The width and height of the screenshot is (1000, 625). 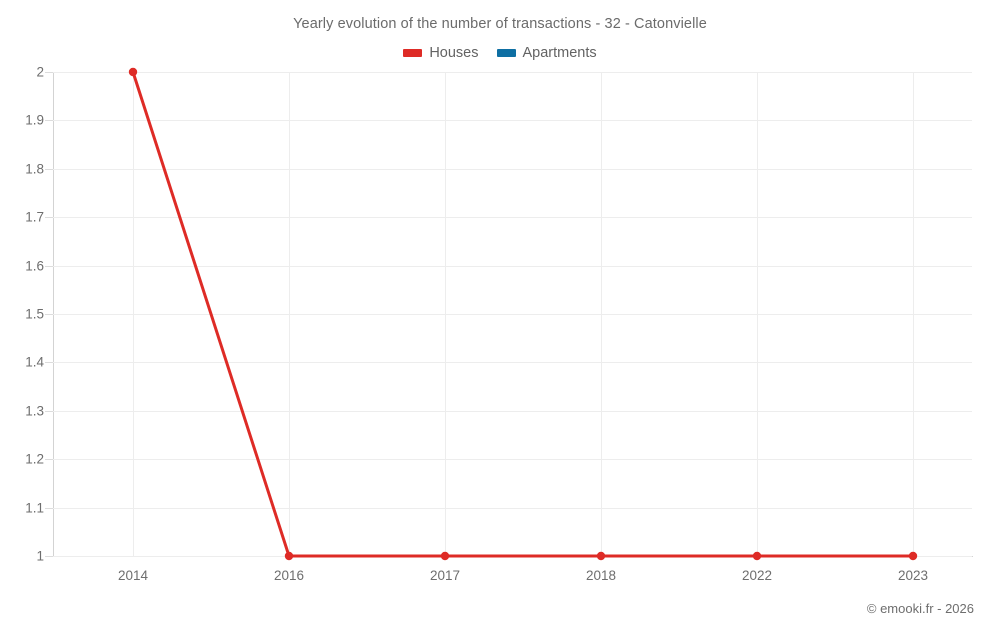 I want to click on legend-item-houses: Houses, so click(x=441, y=53).